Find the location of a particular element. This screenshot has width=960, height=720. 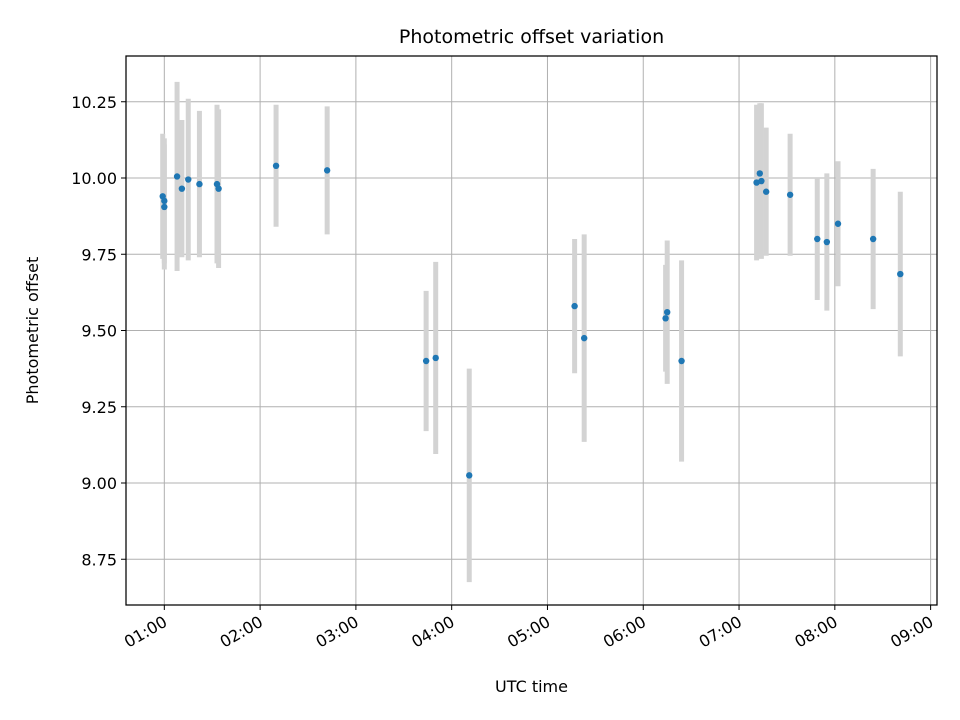

y-tick-label: 9.50 is located at coordinates (99, 331).